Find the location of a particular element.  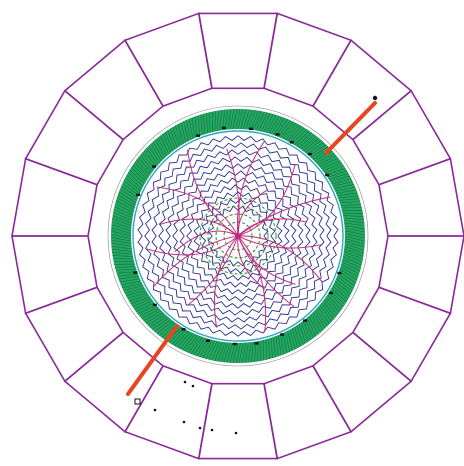

vertex-layer is located at coordinates (238, 236).